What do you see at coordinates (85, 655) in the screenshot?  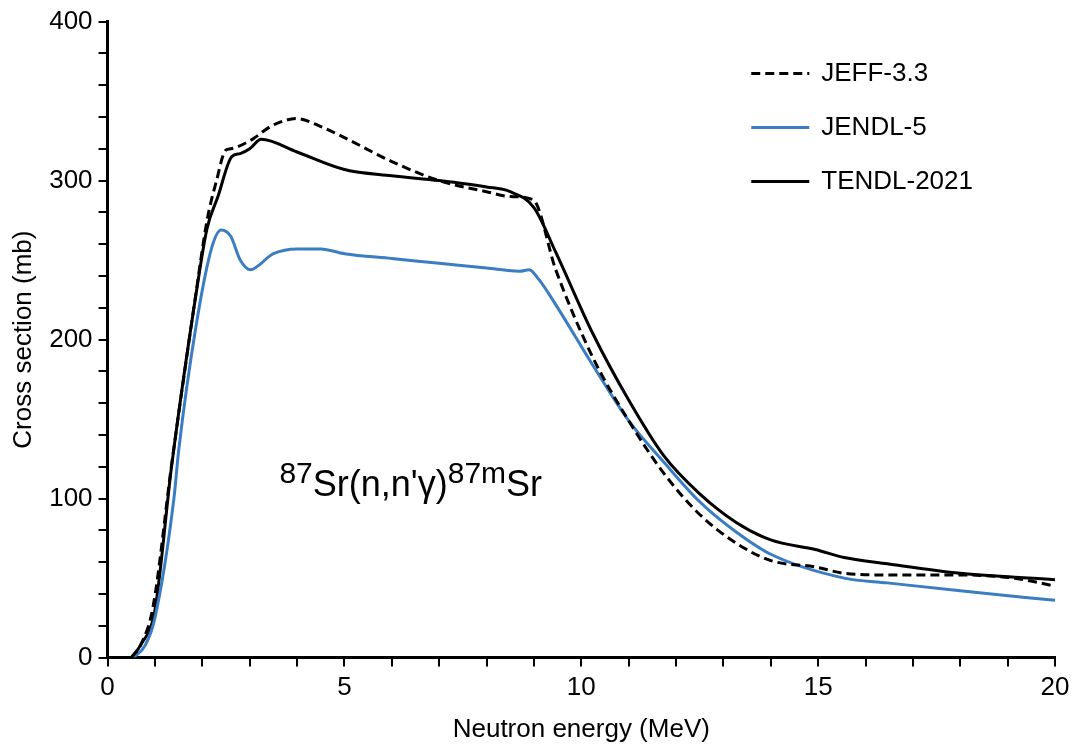 I see `y-tick-label: 0` at bounding box center [85, 655].